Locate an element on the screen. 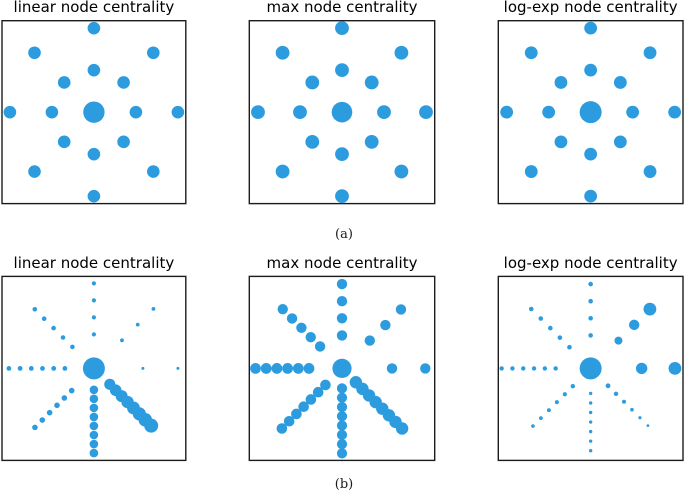 This screenshot has height=498, width=685. panel-title-bottom-logexp: log-exp node centrality is located at coordinates (590, 262).